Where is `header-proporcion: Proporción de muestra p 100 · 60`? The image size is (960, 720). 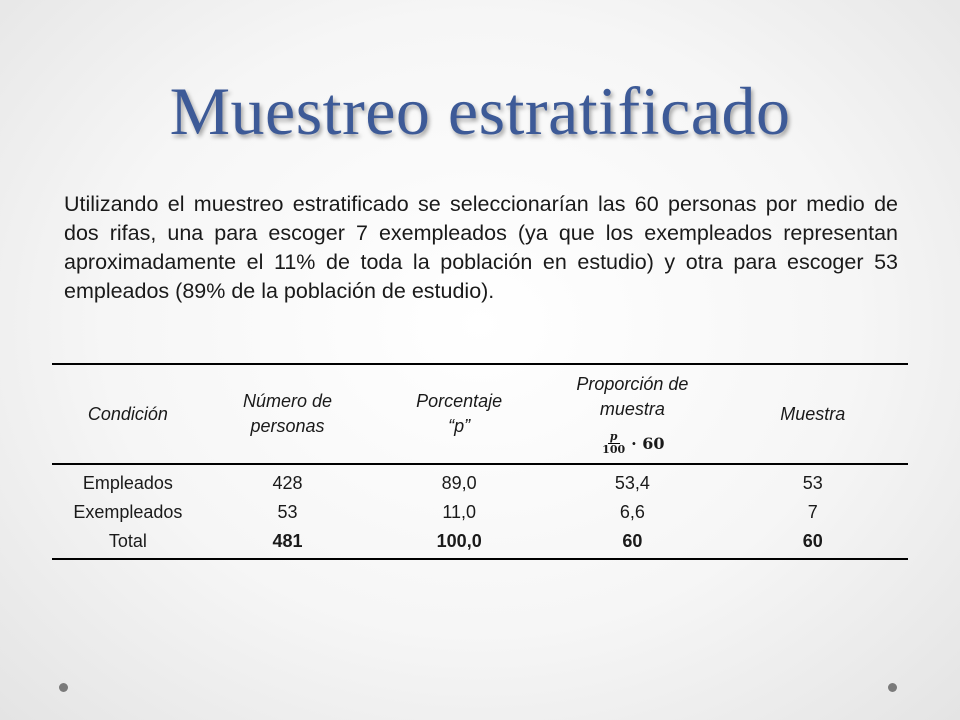
header-proporcion: Proporción de muestra p 100 · 60 is located at coordinates (632, 414).